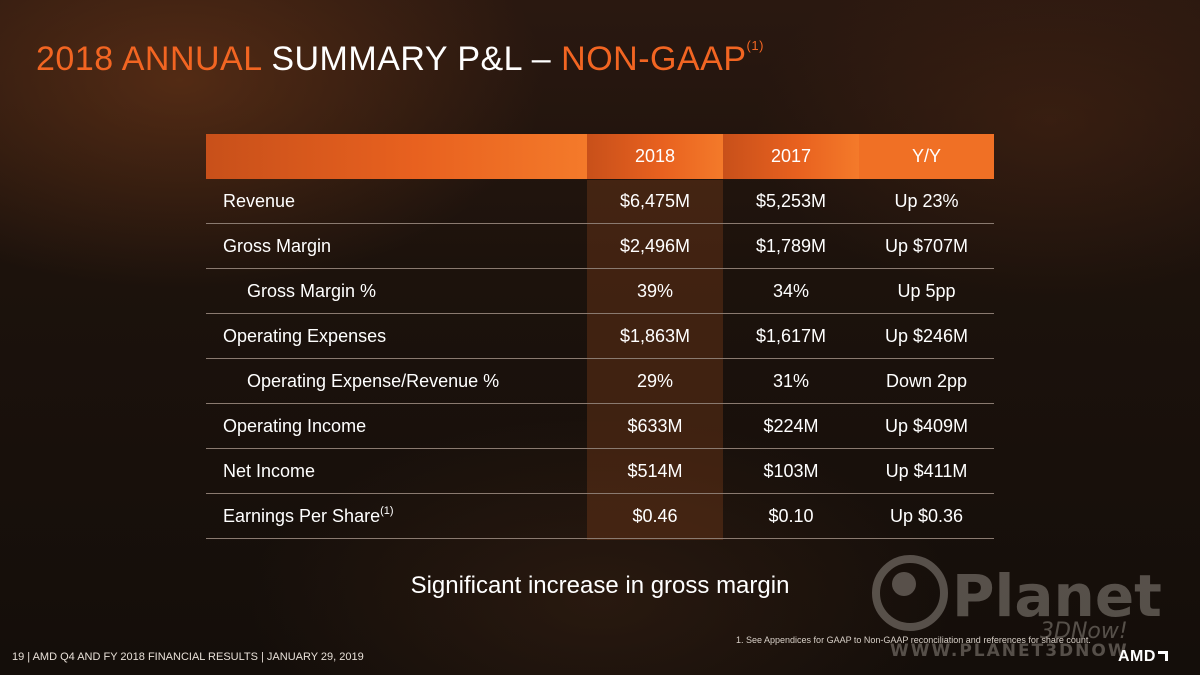  I want to click on header-2017: 2017, so click(791, 156).